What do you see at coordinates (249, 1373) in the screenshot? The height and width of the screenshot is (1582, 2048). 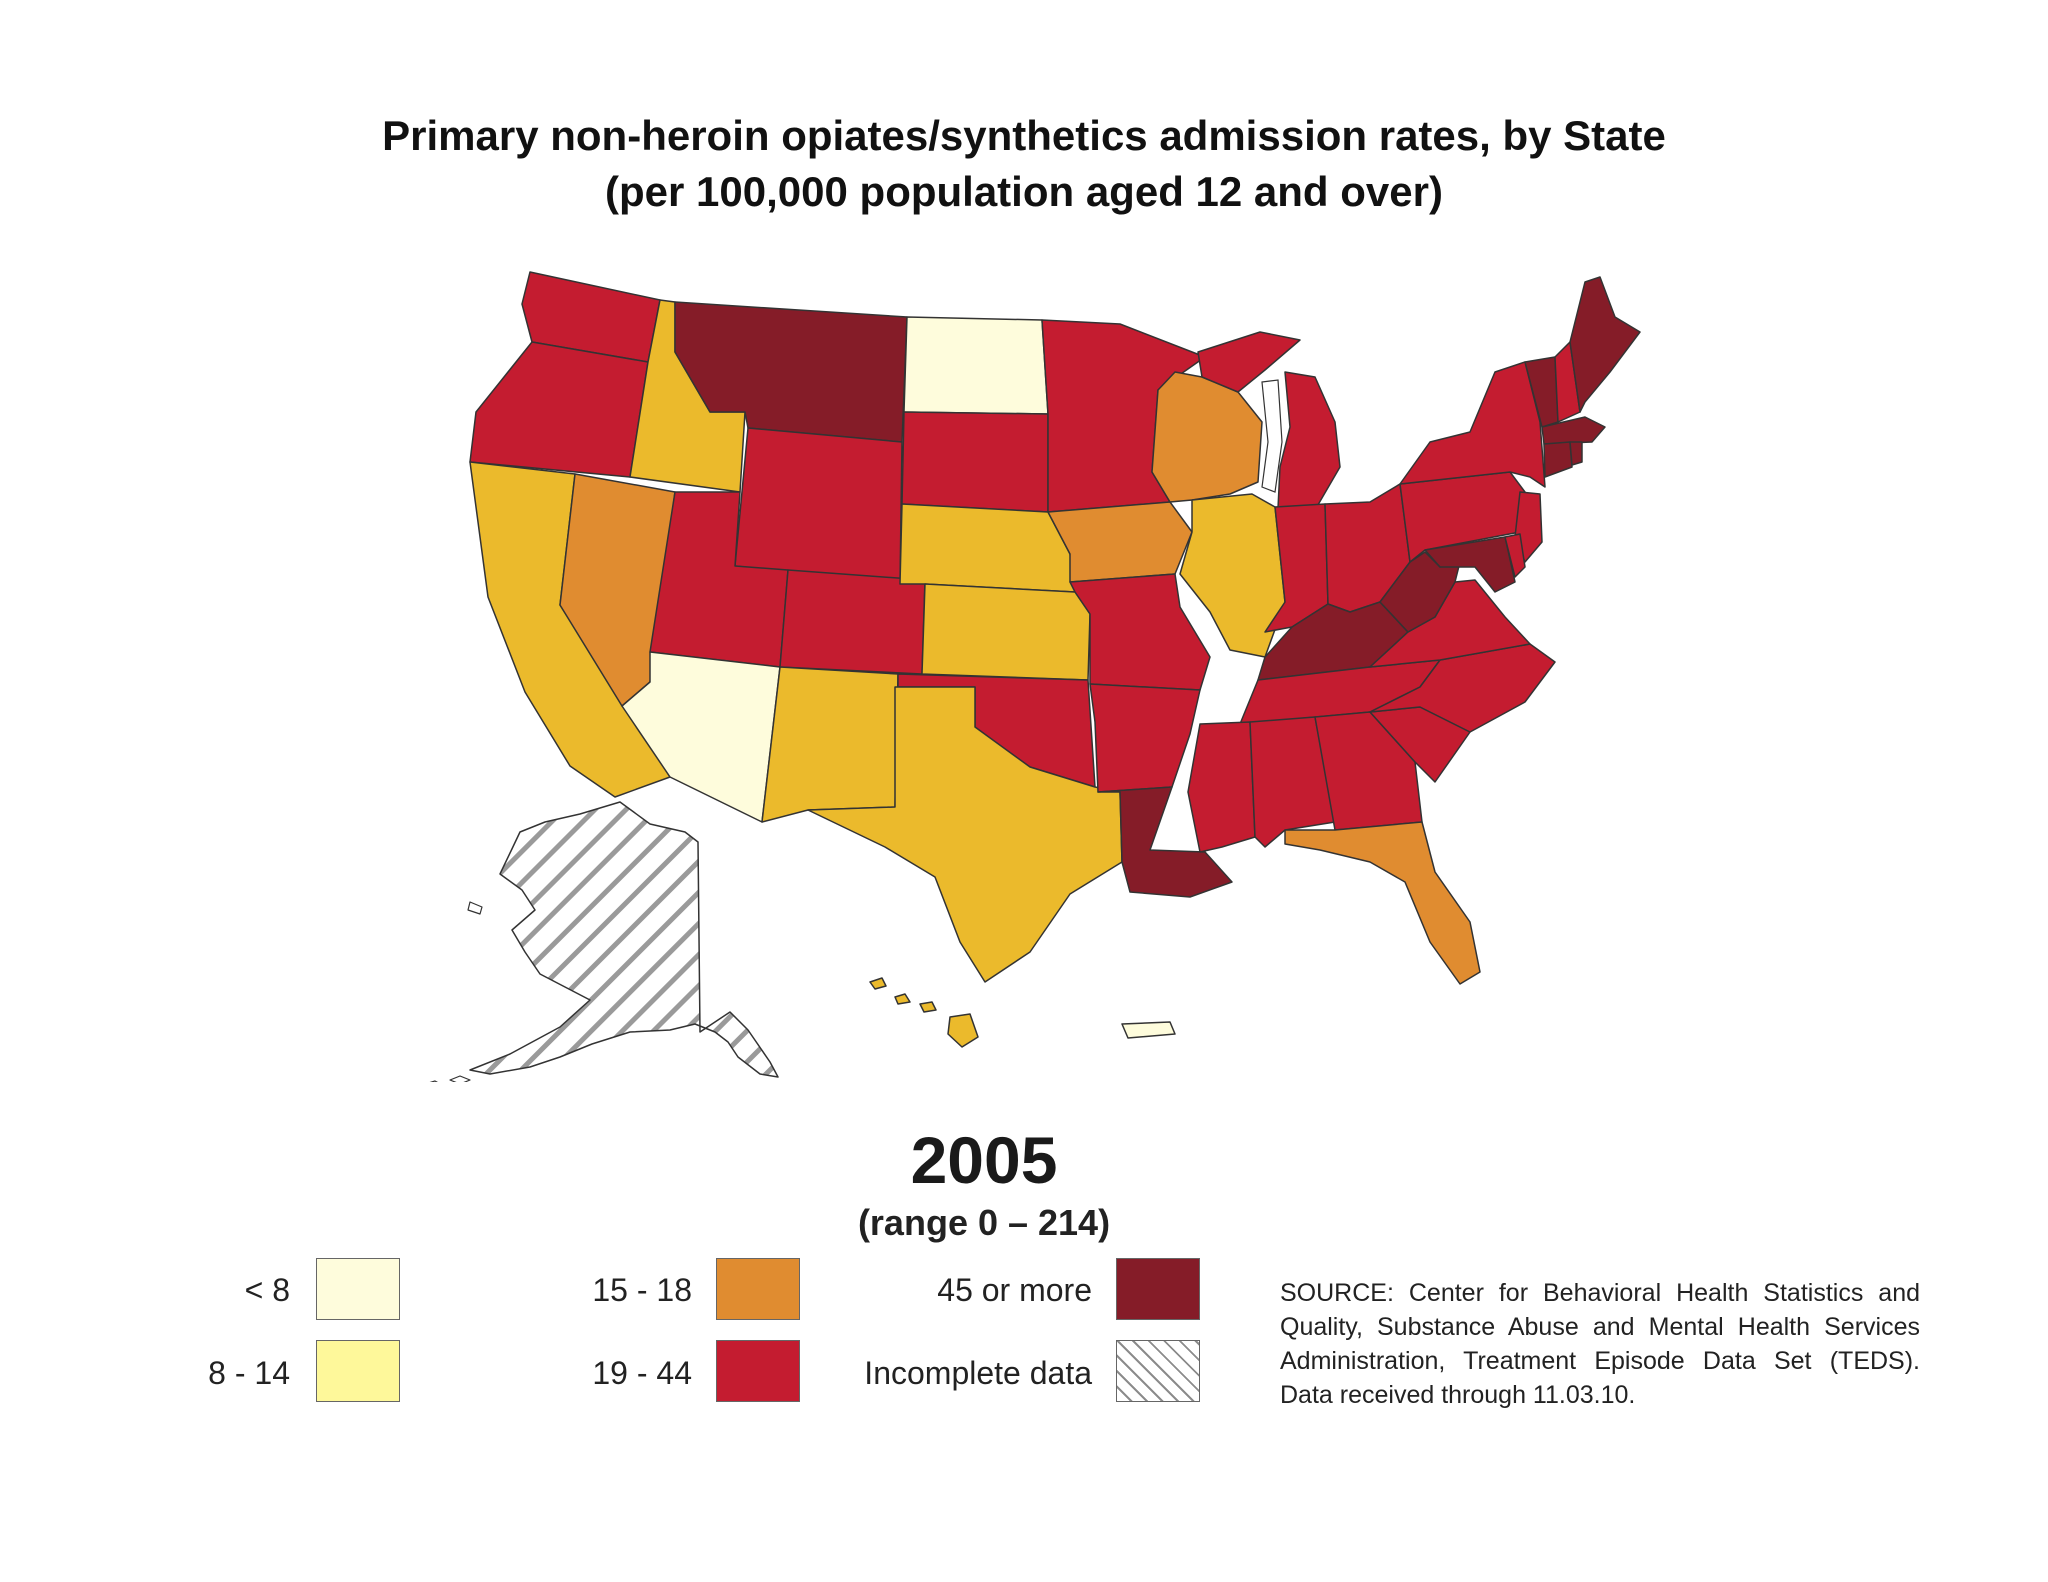 I see `legend-label-8-14: 8 - 14` at bounding box center [249, 1373].